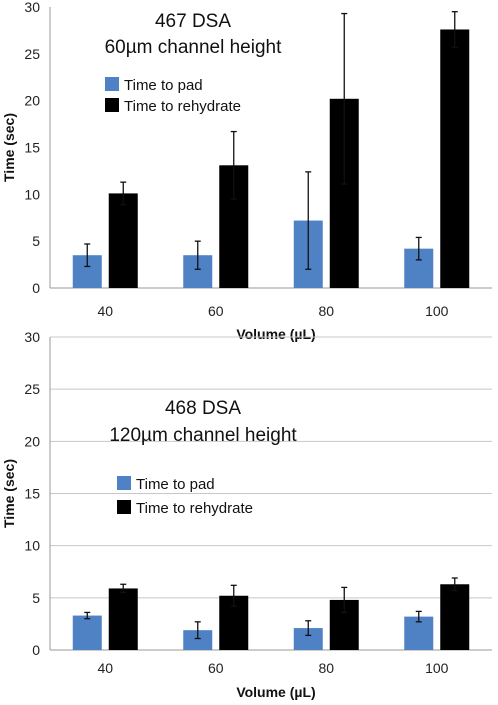  I want to click on chart-title: 467 DSA, so click(193, 21).